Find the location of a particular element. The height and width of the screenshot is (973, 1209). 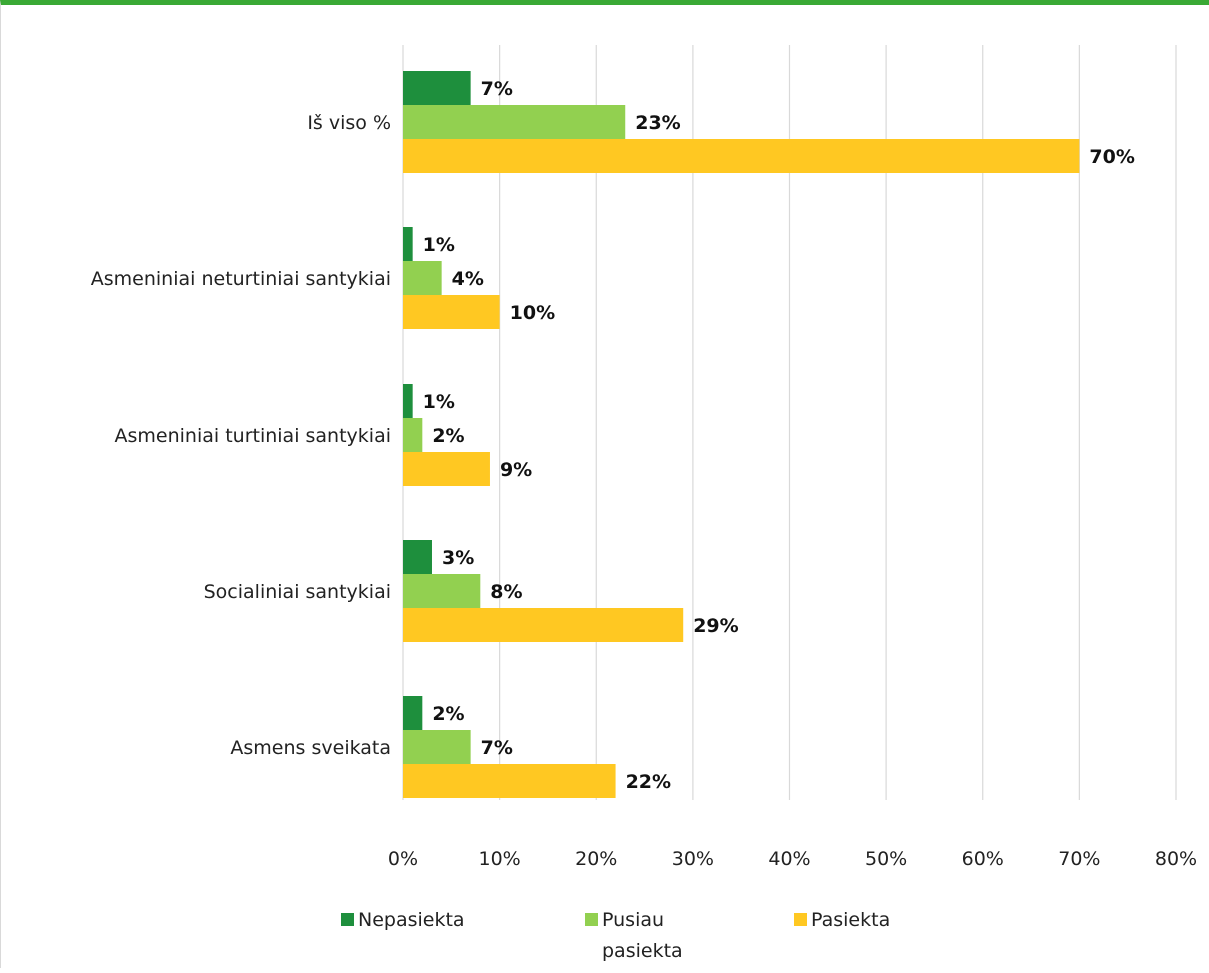

category-label: Asmeniniai turtiniai santykiai is located at coordinates (253, 436).